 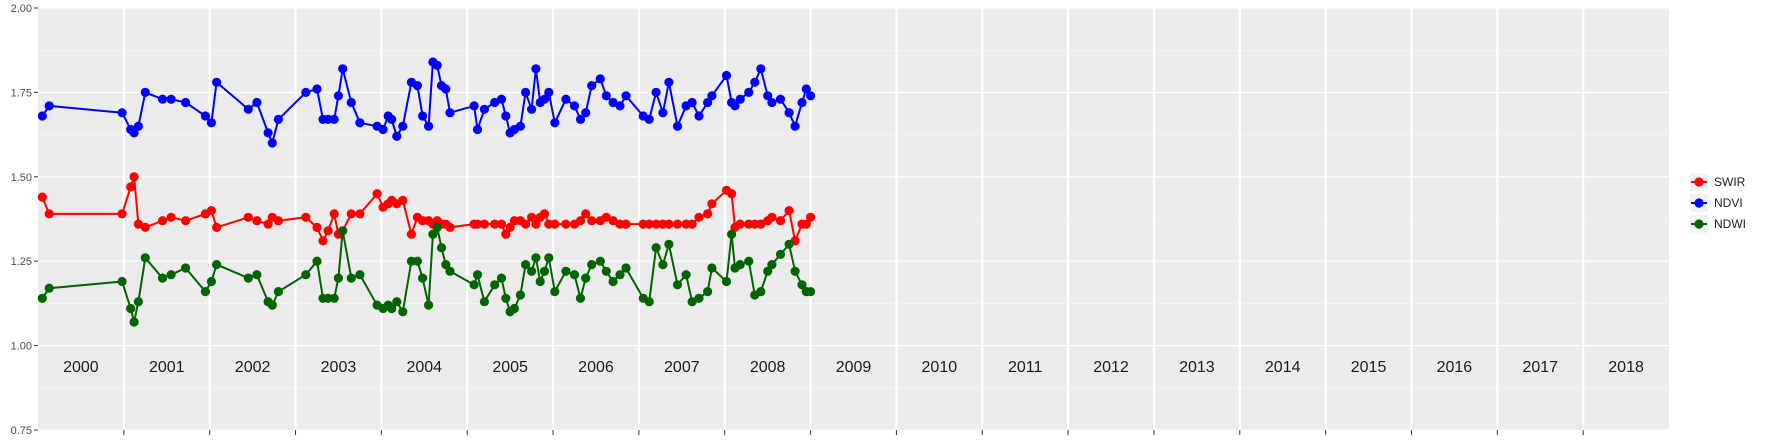 I want to click on legend-item: SWIR, so click(x=1718, y=182).